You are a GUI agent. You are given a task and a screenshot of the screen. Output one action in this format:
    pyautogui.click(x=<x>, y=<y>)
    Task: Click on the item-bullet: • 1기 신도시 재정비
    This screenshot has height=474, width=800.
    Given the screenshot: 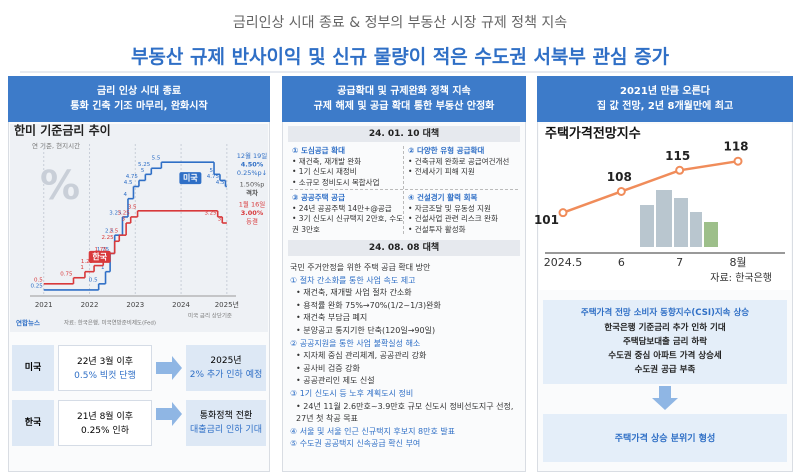 What is the action you would take?
    pyautogui.click(x=324, y=171)
    